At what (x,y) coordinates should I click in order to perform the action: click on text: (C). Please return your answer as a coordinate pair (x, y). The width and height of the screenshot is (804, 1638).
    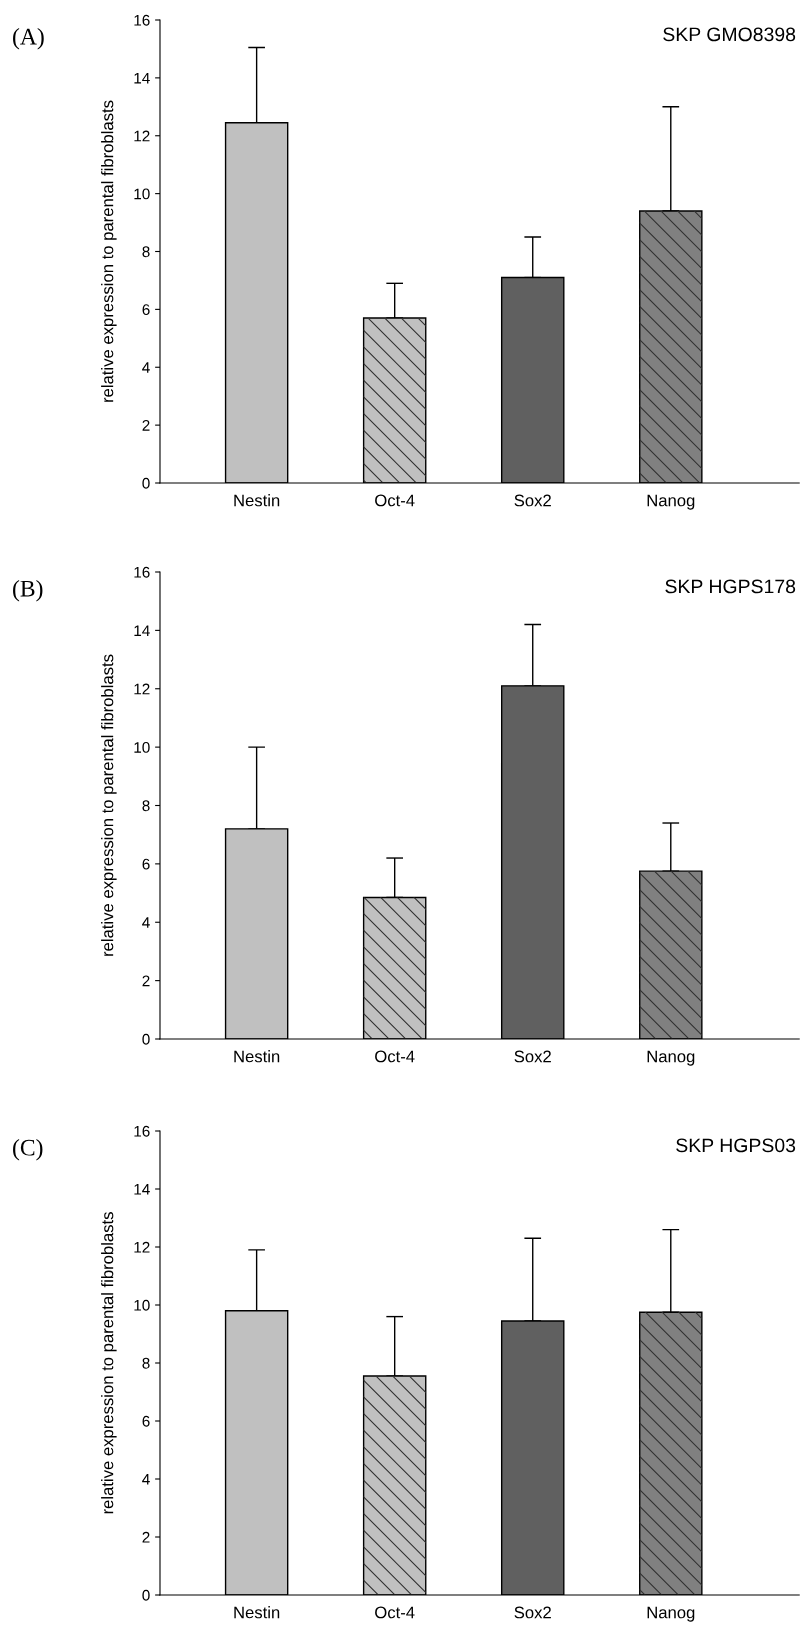
    Looking at the image, I should click on (28, 1150).